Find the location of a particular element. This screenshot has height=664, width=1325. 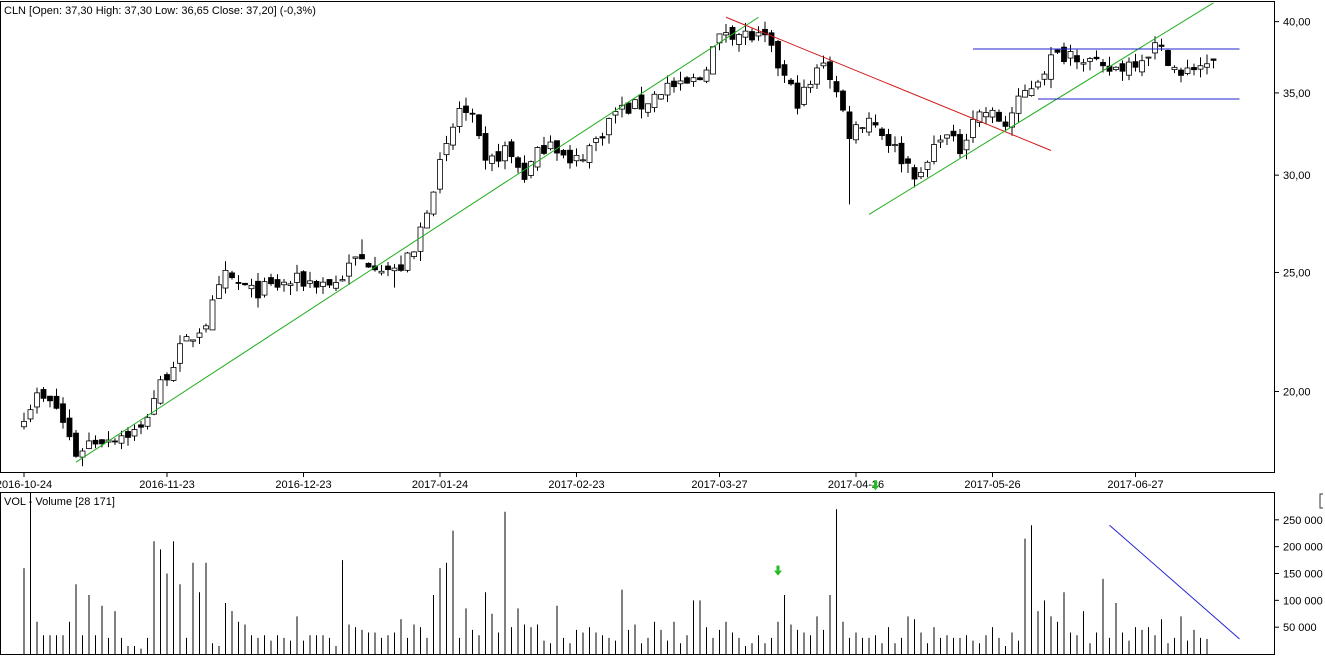

price-ytick-label: 30,00 is located at coordinates (1297, 176).